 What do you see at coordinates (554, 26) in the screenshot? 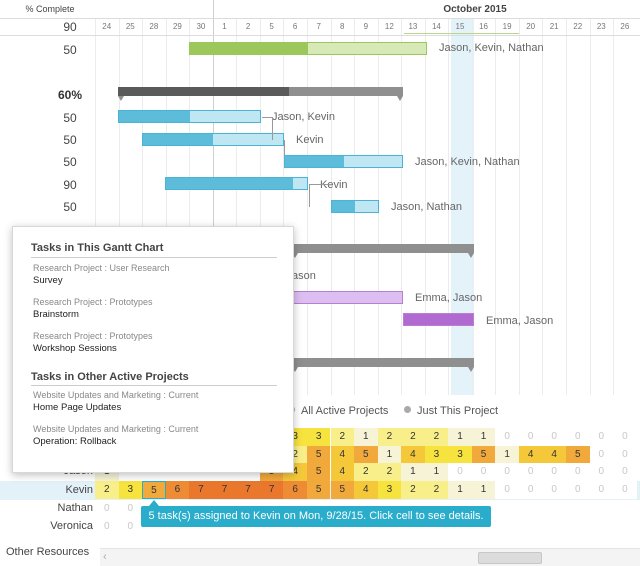
I see `day-label: 21` at bounding box center [554, 26].